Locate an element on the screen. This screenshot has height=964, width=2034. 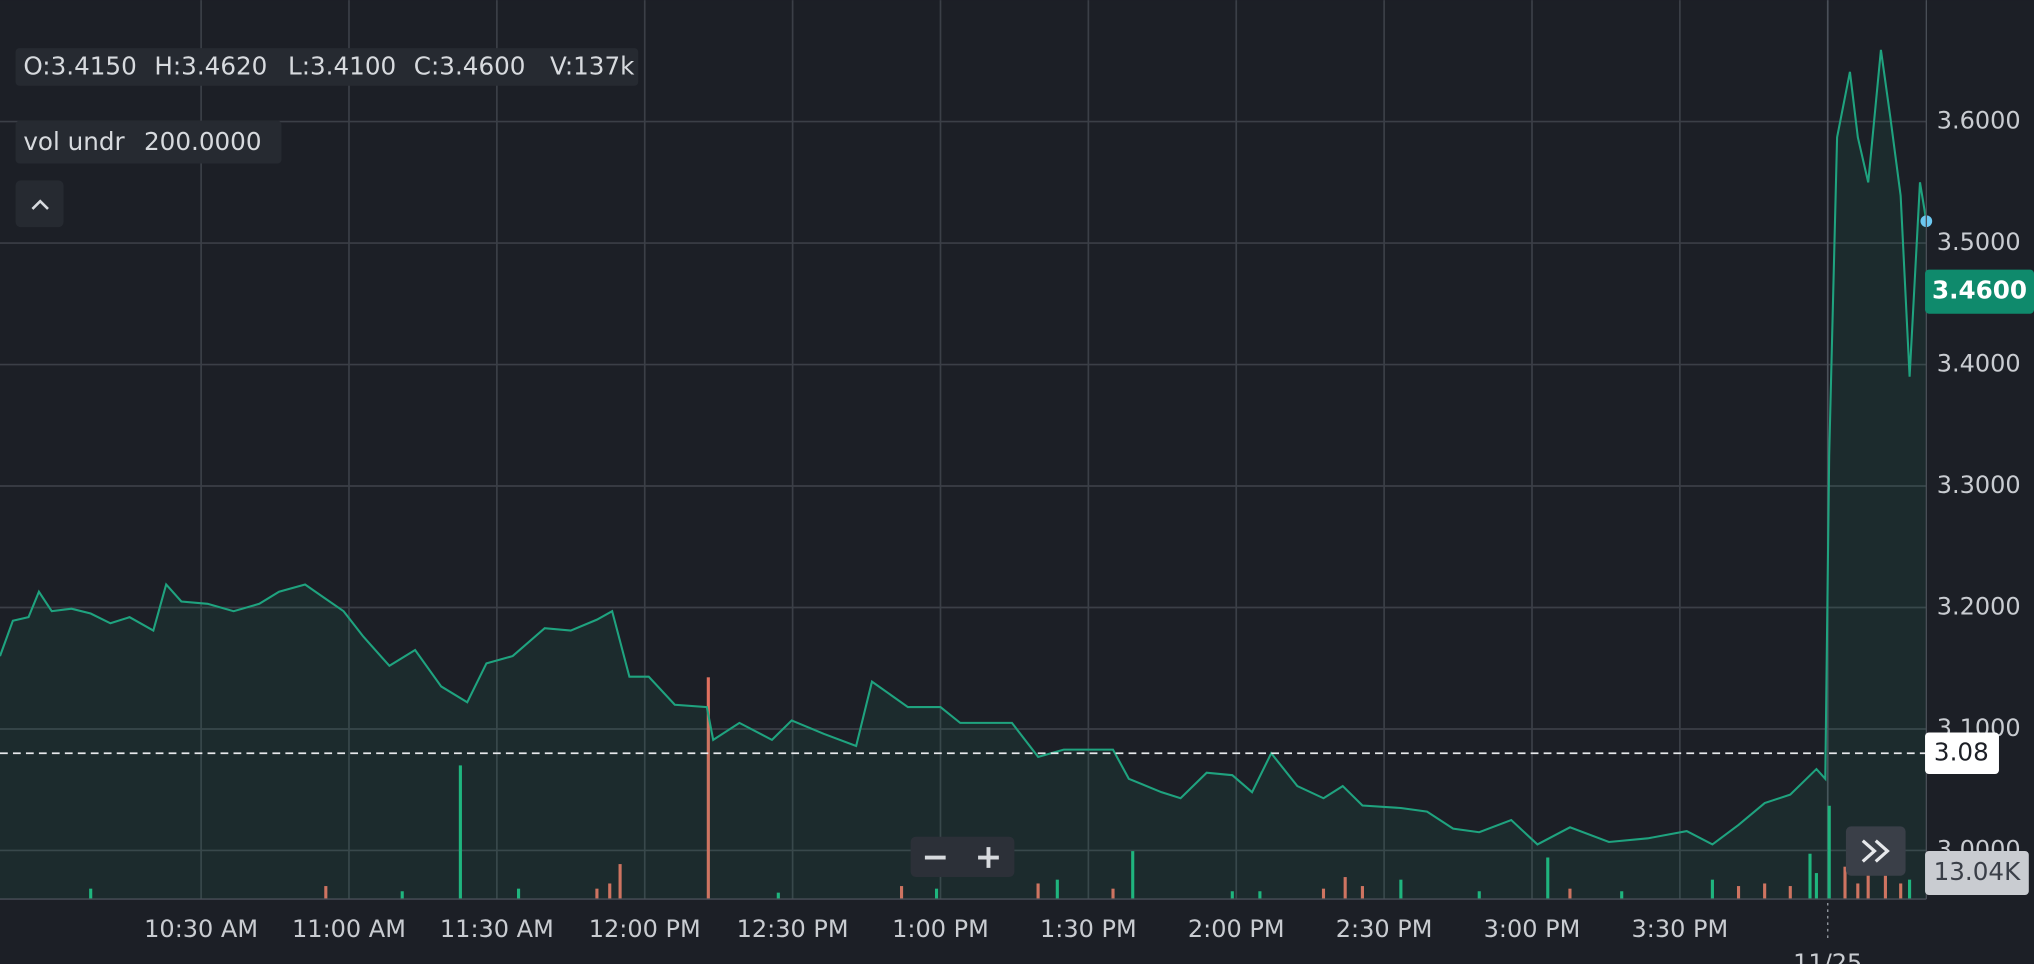
y-tick-label: 3.4000 is located at coordinates (1979, 364).